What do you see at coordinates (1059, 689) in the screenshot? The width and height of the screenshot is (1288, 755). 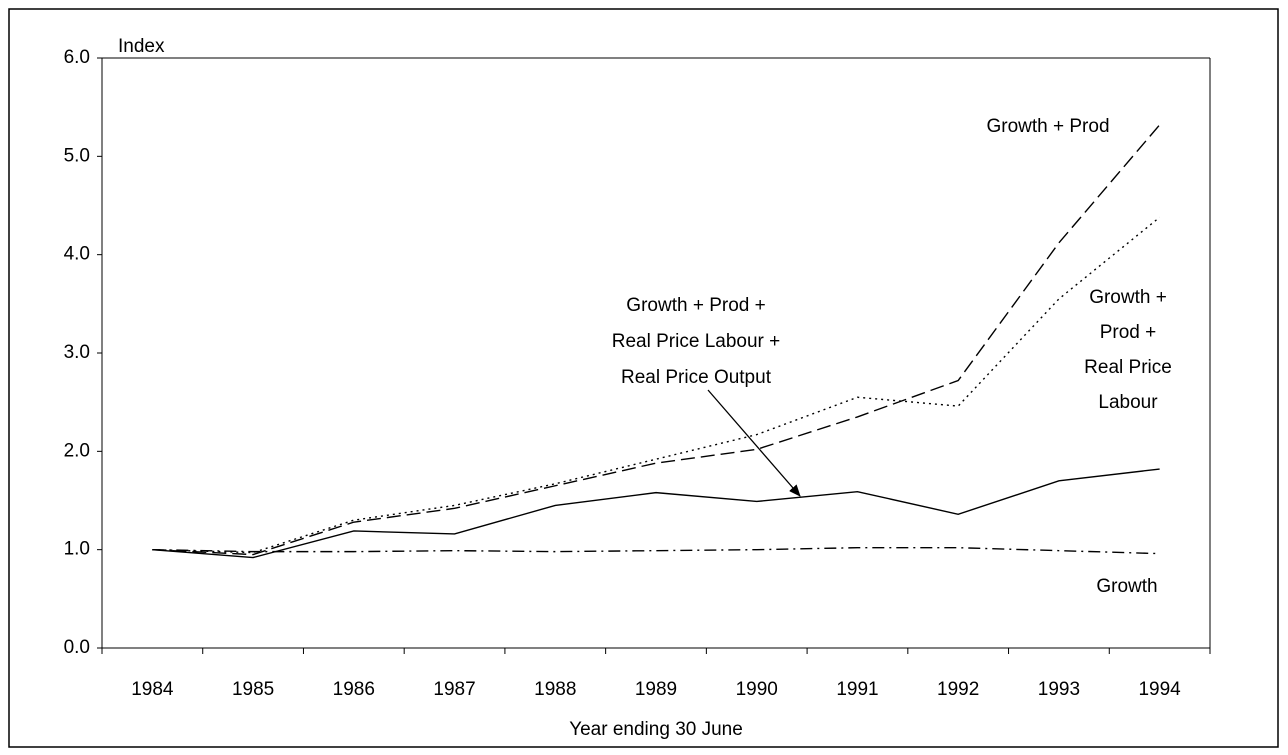 I see `x-tick-label: 1993` at bounding box center [1059, 689].